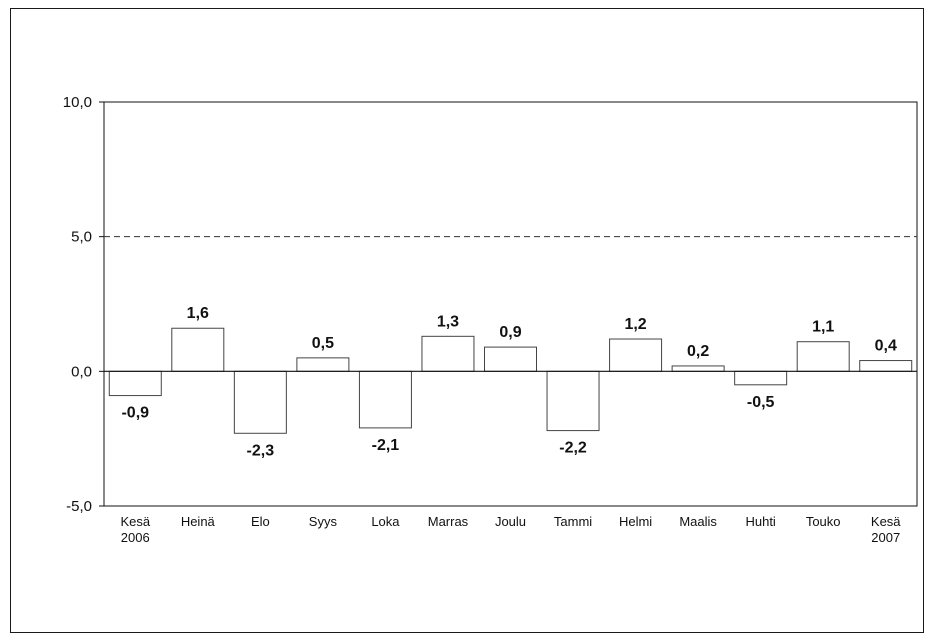 The height and width of the screenshot is (643, 934). I want to click on data-label: -2,2, so click(573, 448).